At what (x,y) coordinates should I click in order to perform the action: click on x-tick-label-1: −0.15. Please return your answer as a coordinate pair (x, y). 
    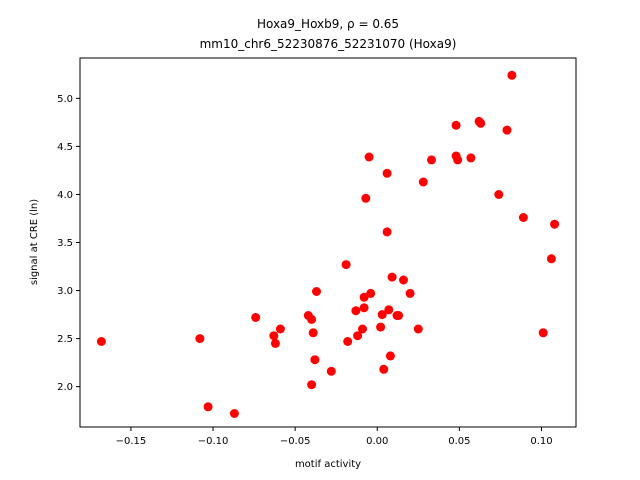
    Looking at the image, I should click on (131, 441).